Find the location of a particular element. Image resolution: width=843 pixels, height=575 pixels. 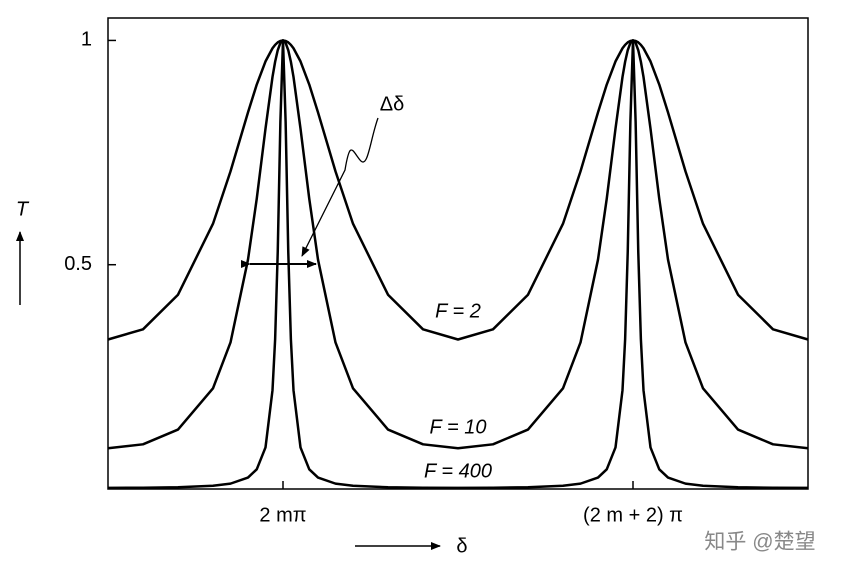

x-axis-label: δ is located at coordinates (461, 546).